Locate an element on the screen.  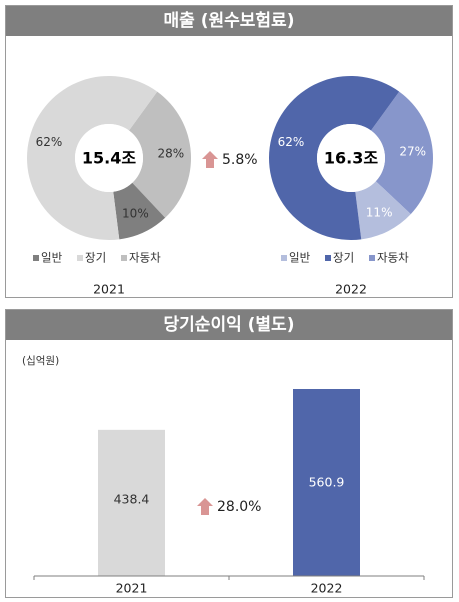
legend-2022-swatch-일반 is located at coordinates (284, 258).